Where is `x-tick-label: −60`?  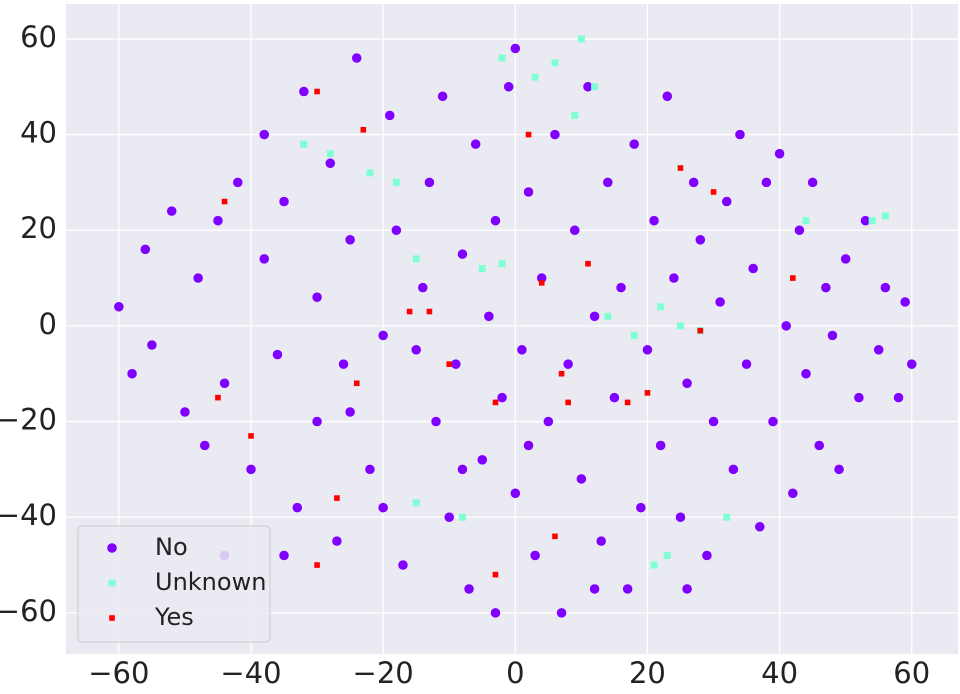 x-tick-label: −60 is located at coordinates (118, 673).